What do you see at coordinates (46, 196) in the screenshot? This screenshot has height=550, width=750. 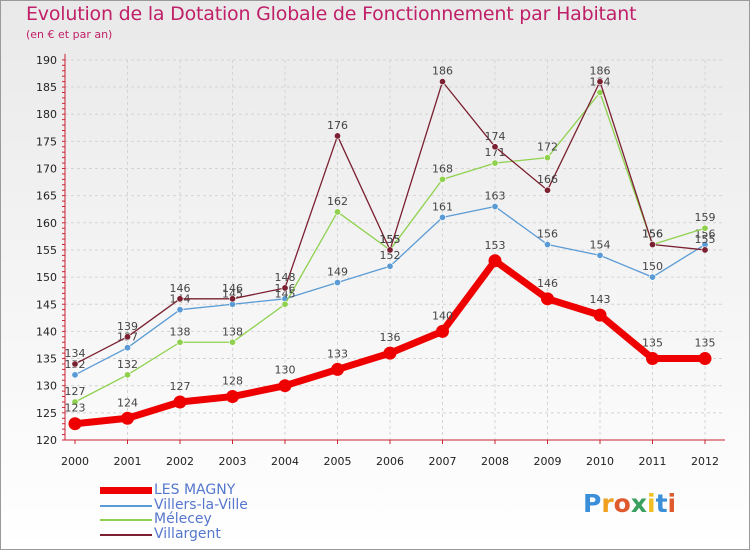 I see `y-tick-label: 165` at bounding box center [46, 196].